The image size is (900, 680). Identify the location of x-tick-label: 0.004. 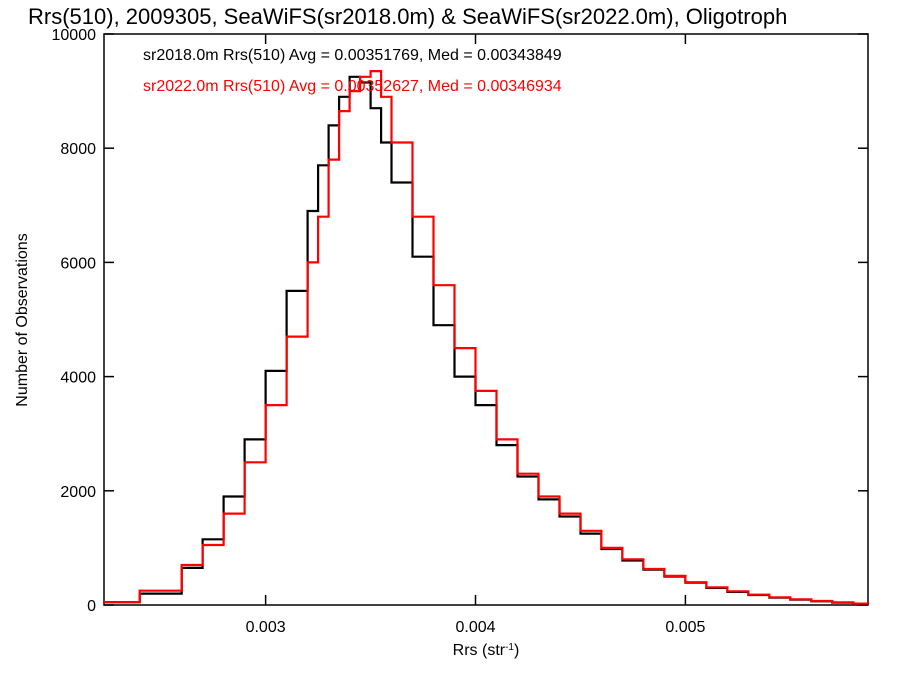
(475, 627).